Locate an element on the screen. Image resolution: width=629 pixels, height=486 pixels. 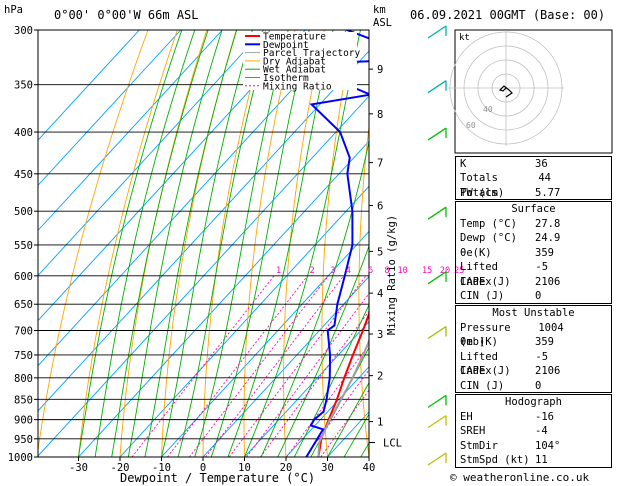
mixing-ratio-label: 10 is located at coordinates (403, 271).